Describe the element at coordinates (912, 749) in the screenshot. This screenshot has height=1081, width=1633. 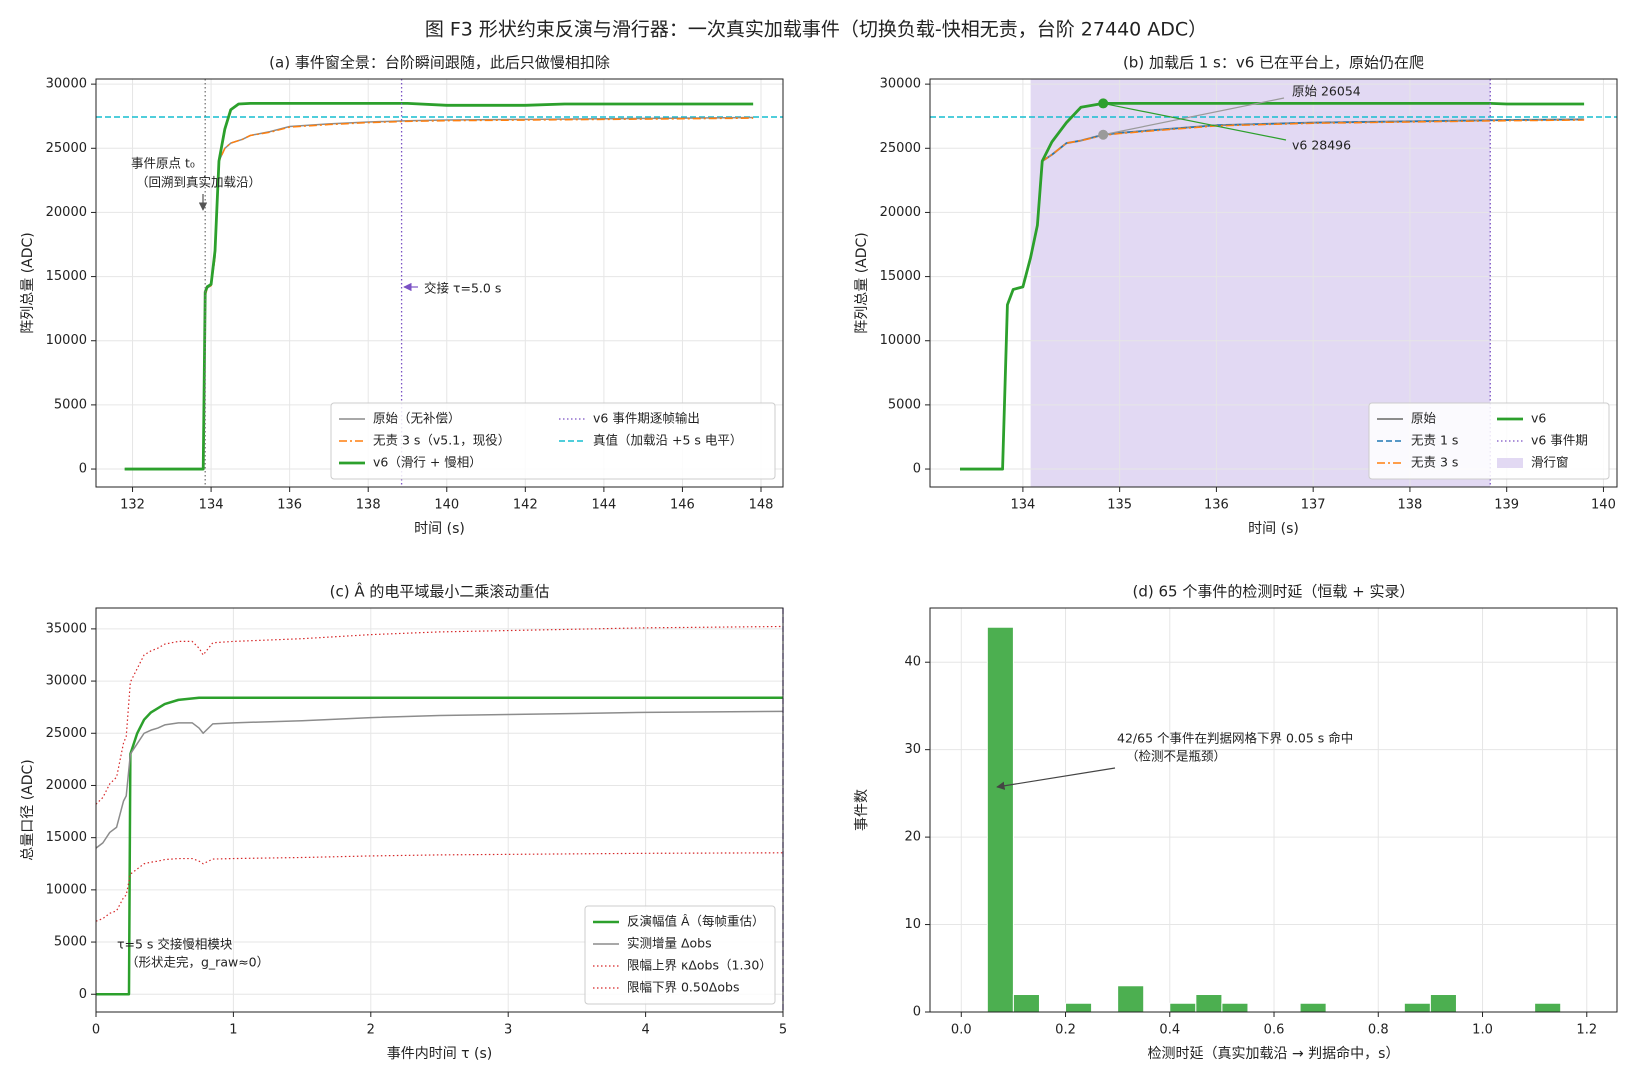
I see `y-tick-label: 30` at that location.